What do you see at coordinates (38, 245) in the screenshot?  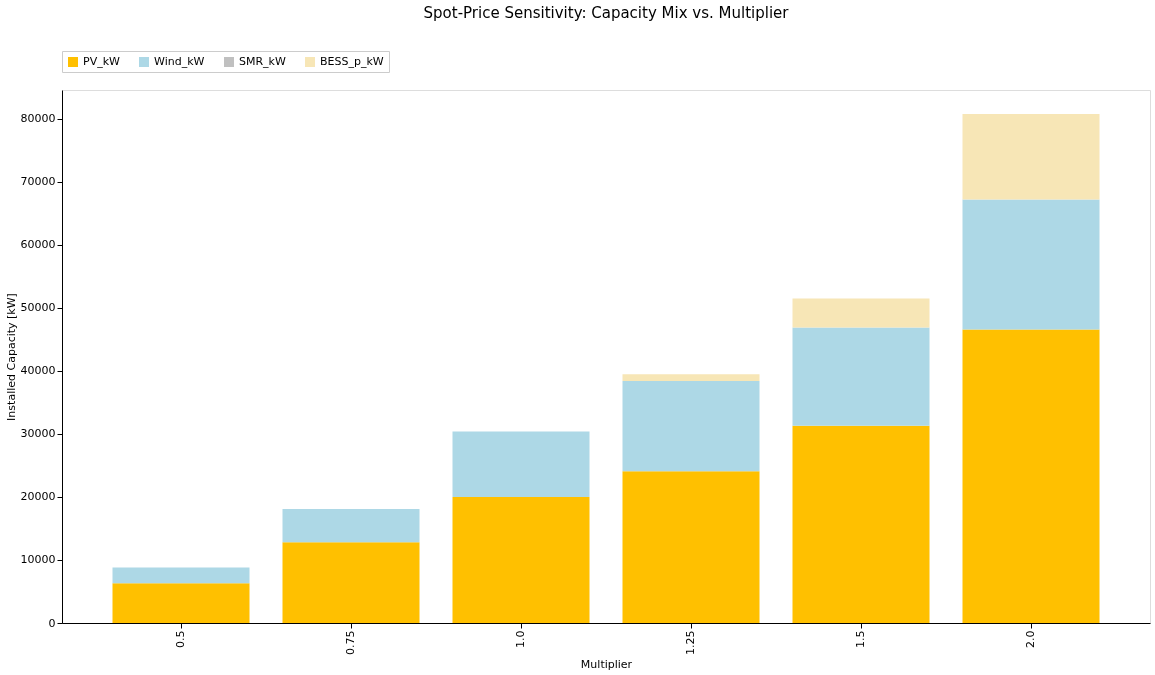 I see `y-tick-label: 60000` at bounding box center [38, 245].